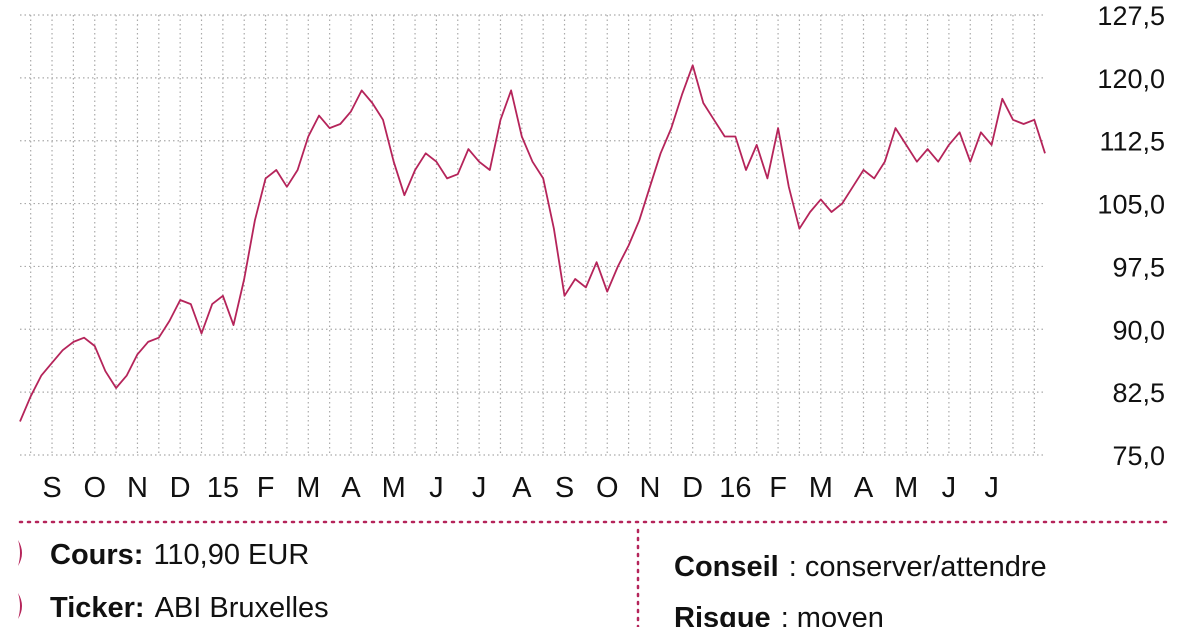 This screenshot has height=627, width=1200. Describe the element at coordinates (96, 555) in the screenshot. I see `info-label: Cours:` at that location.